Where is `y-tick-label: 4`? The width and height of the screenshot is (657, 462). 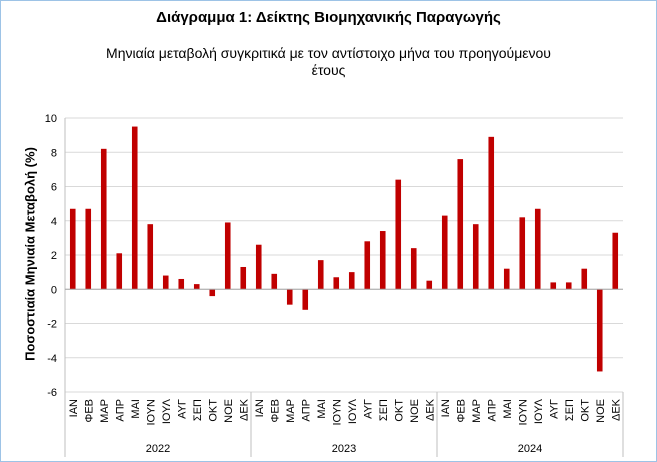 y-tick-label: 4 is located at coordinates (54, 222).